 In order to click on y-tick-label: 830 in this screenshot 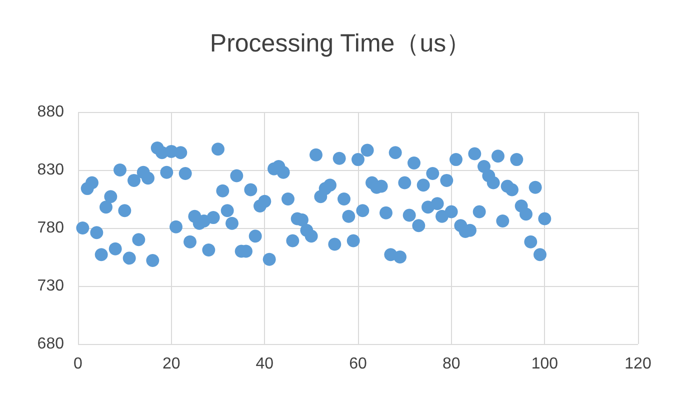, I will do `click(50, 170)`.